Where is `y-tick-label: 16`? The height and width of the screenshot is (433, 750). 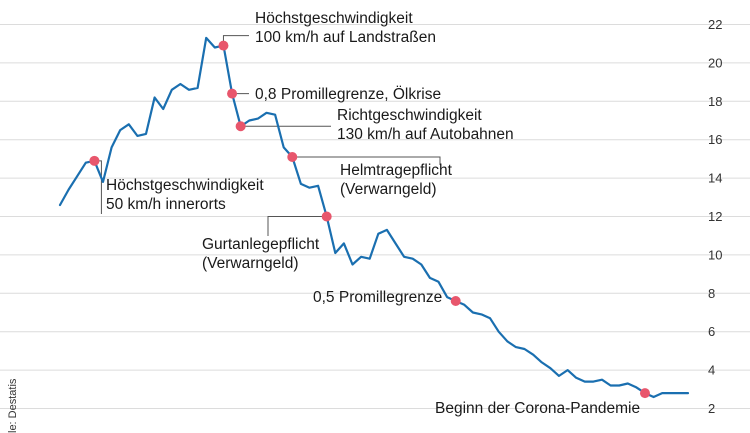 y-tick-label: 16 is located at coordinates (715, 139).